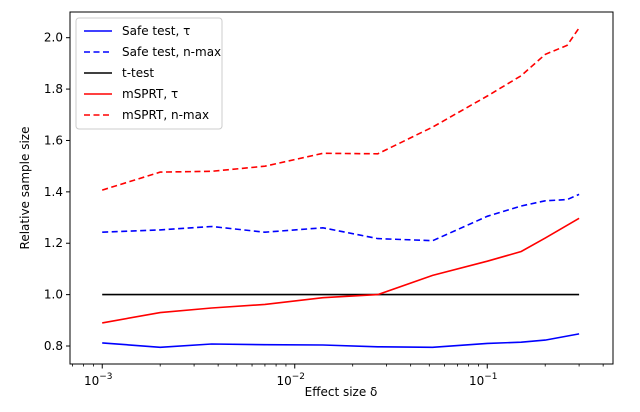 The height and width of the screenshot is (412, 640). What do you see at coordinates (25, 188) in the screenshot?
I see `y-axis-label: Relative sample size` at bounding box center [25, 188].